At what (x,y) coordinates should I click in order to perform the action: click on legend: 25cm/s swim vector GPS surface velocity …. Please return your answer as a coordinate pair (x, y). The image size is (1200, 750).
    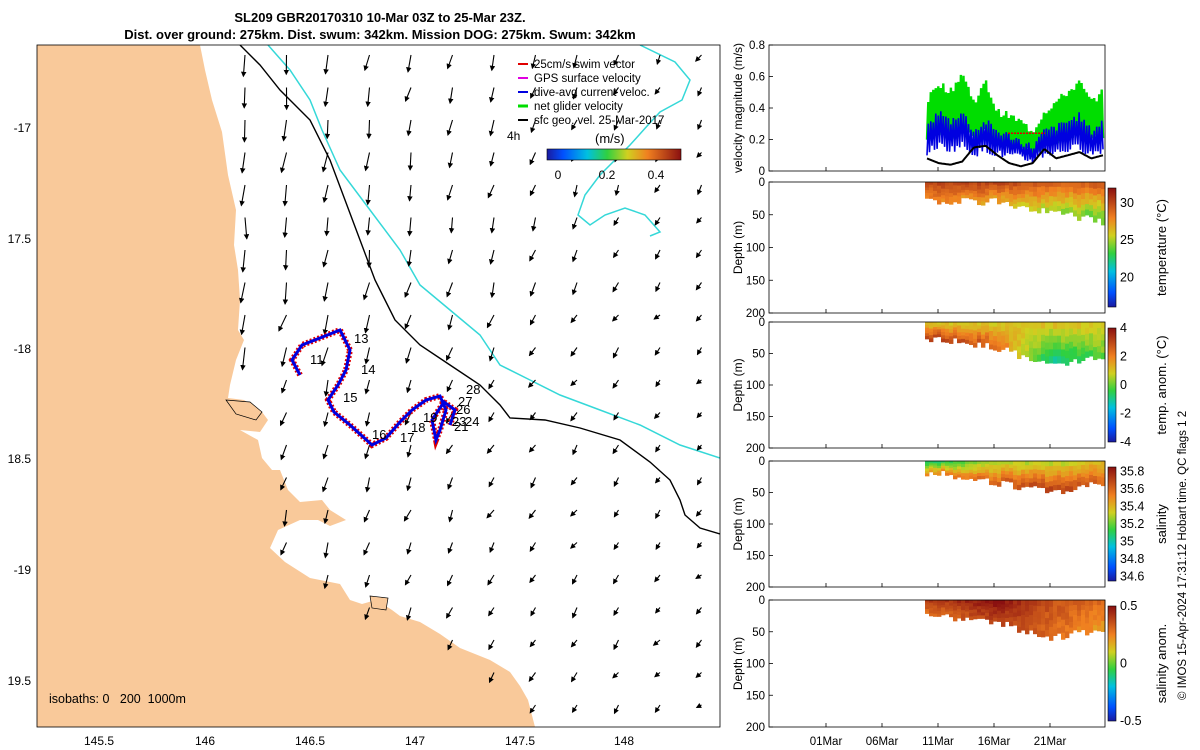
    Looking at the image, I should click on (594, 120).